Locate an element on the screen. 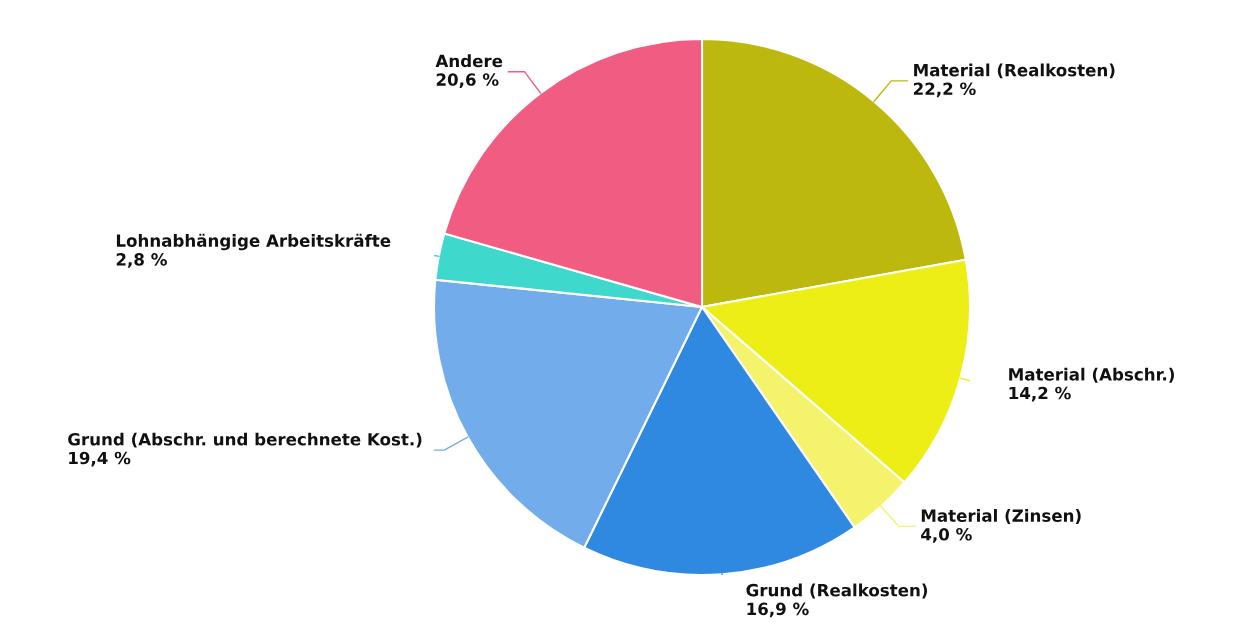 The height and width of the screenshot is (639, 1250). data-label: 22,2 % is located at coordinates (944, 90).